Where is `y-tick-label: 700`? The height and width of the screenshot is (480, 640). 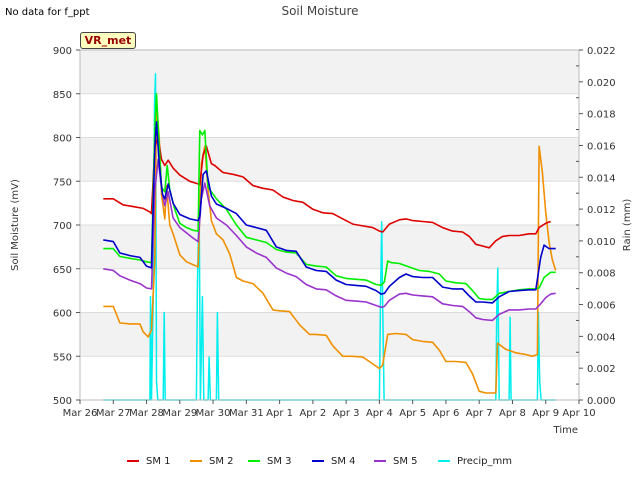
y-tick-label: 700 is located at coordinates (62, 226).